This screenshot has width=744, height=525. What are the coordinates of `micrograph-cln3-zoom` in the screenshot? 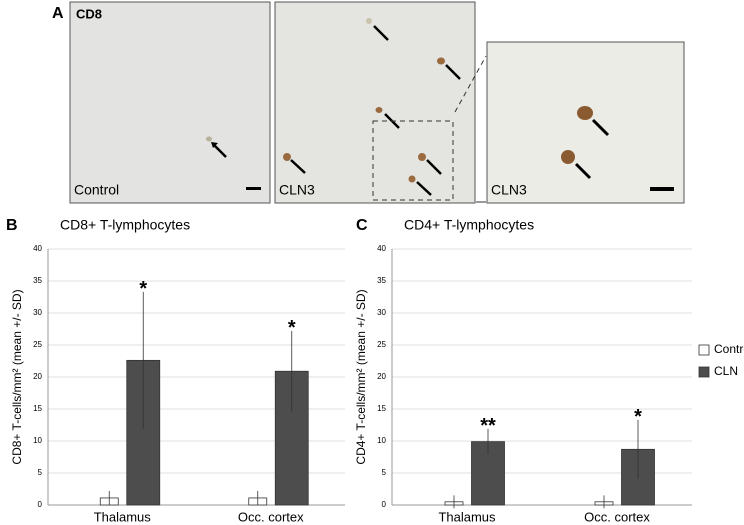 It's located at (585, 122).